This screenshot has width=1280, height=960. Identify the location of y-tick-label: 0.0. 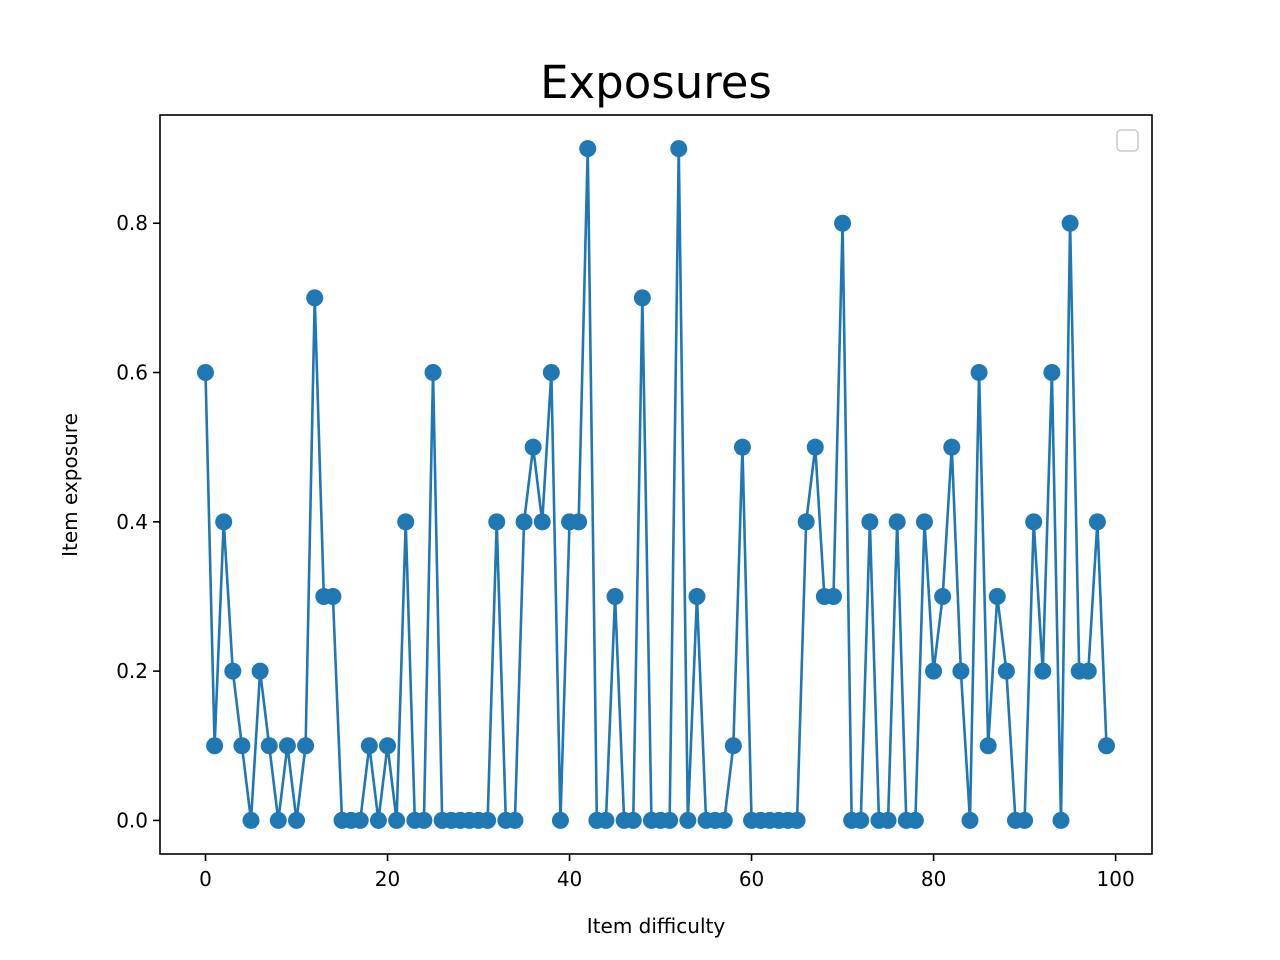
(132, 820).